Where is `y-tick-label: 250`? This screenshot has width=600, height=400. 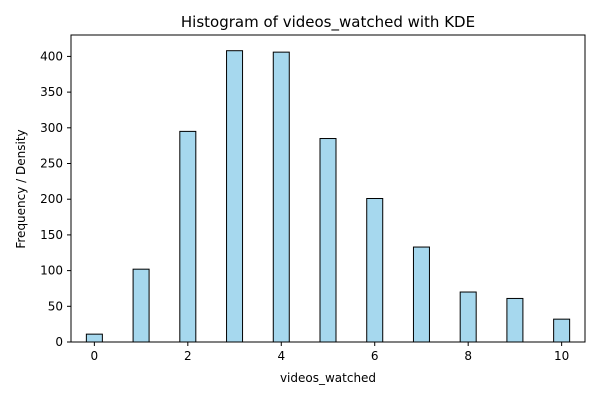
y-tick-label: 250 is located at coordinates (51, 164).